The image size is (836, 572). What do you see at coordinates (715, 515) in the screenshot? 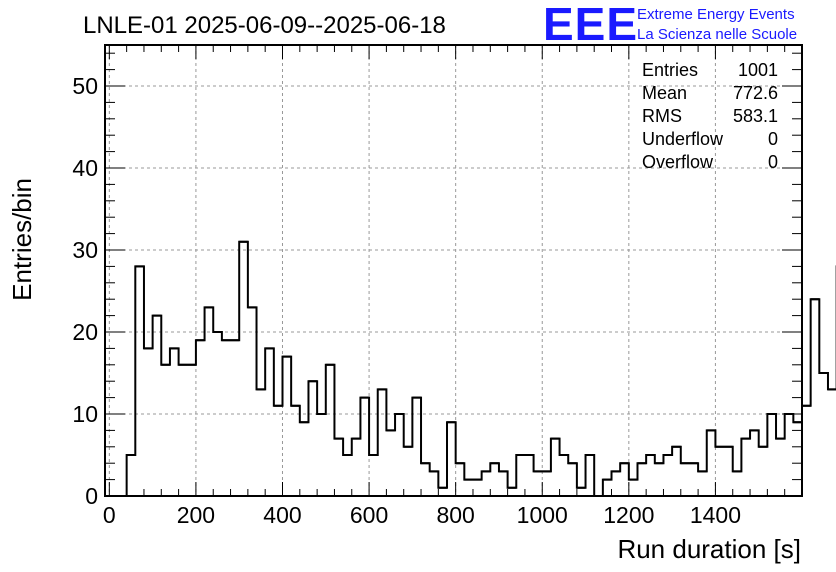
I see `x-tick-label: 1400` at bounding box center [715, 515].